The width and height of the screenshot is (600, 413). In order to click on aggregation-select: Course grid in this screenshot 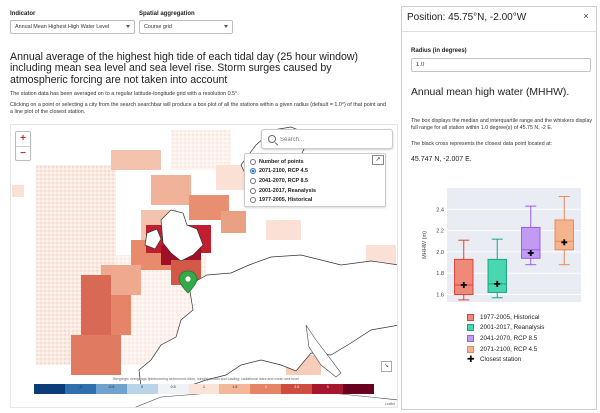, I will do `click(186, 27)`.